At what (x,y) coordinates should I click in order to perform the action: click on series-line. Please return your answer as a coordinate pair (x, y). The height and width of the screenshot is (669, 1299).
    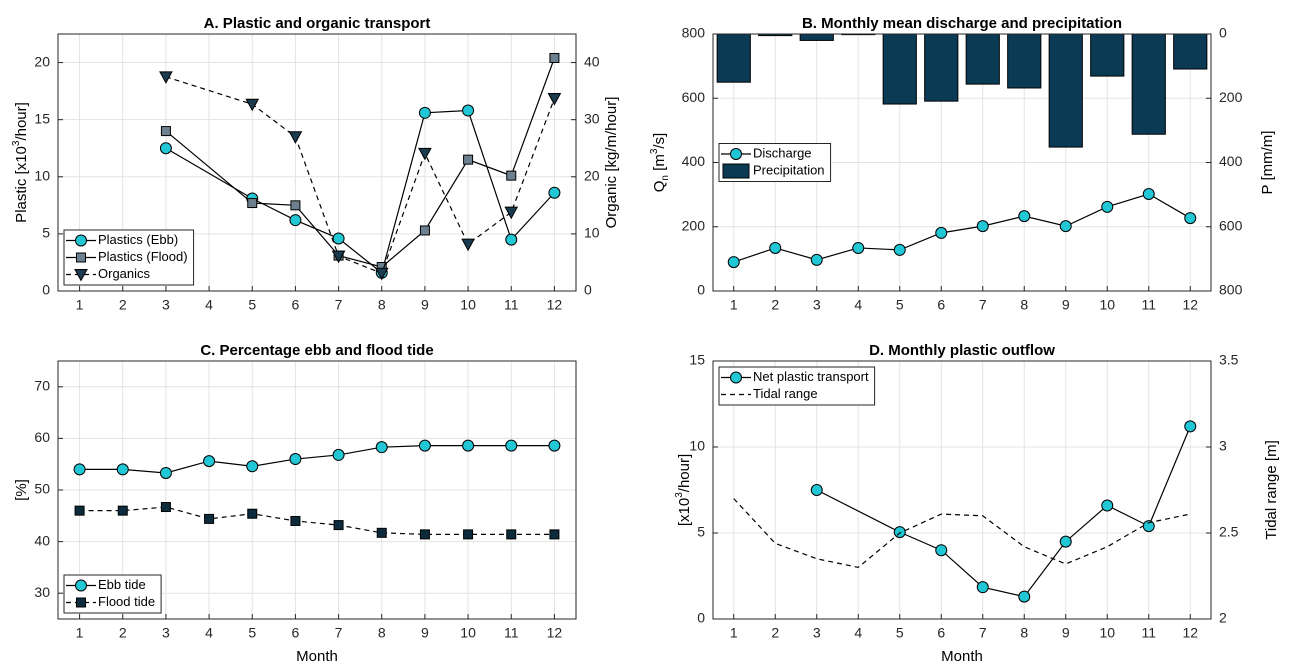
    Looking at the image, I should click on (962, 228).